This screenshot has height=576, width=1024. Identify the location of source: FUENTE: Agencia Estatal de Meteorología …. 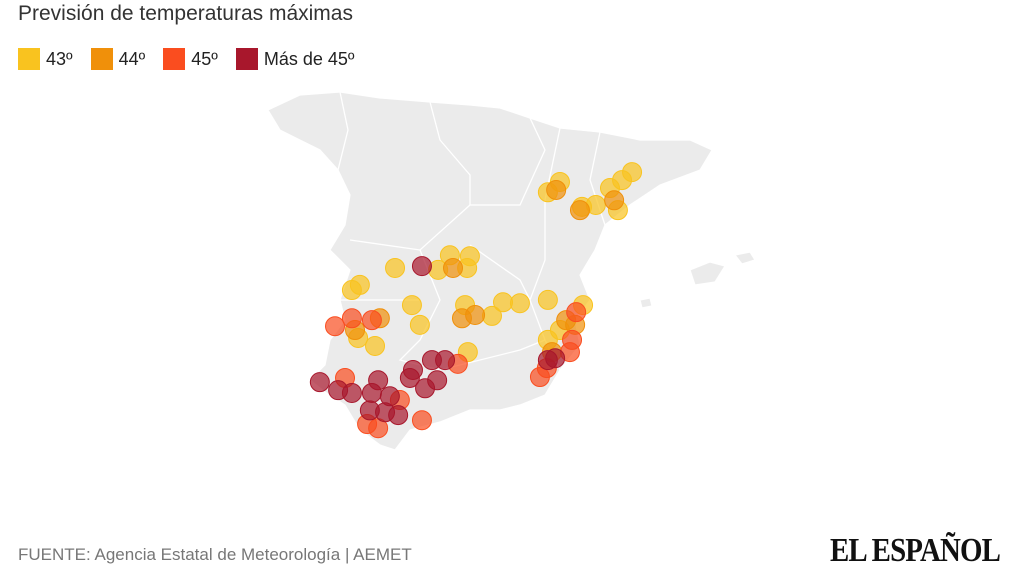
(215, 554).